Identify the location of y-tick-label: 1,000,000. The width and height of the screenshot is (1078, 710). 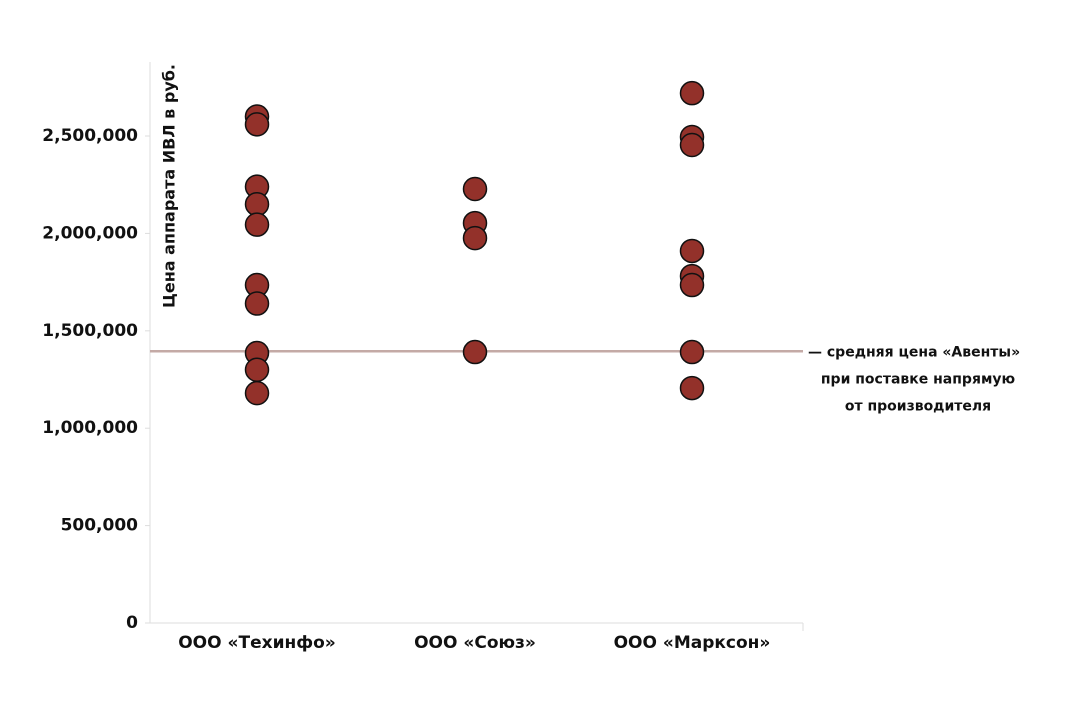
(90, 428).